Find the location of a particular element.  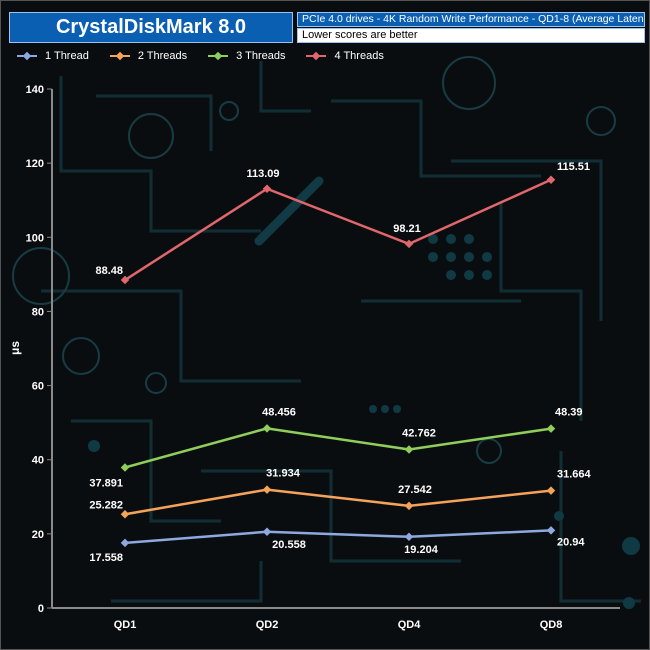

x-tick-label: QD8 is located at coordinates (551, 625).